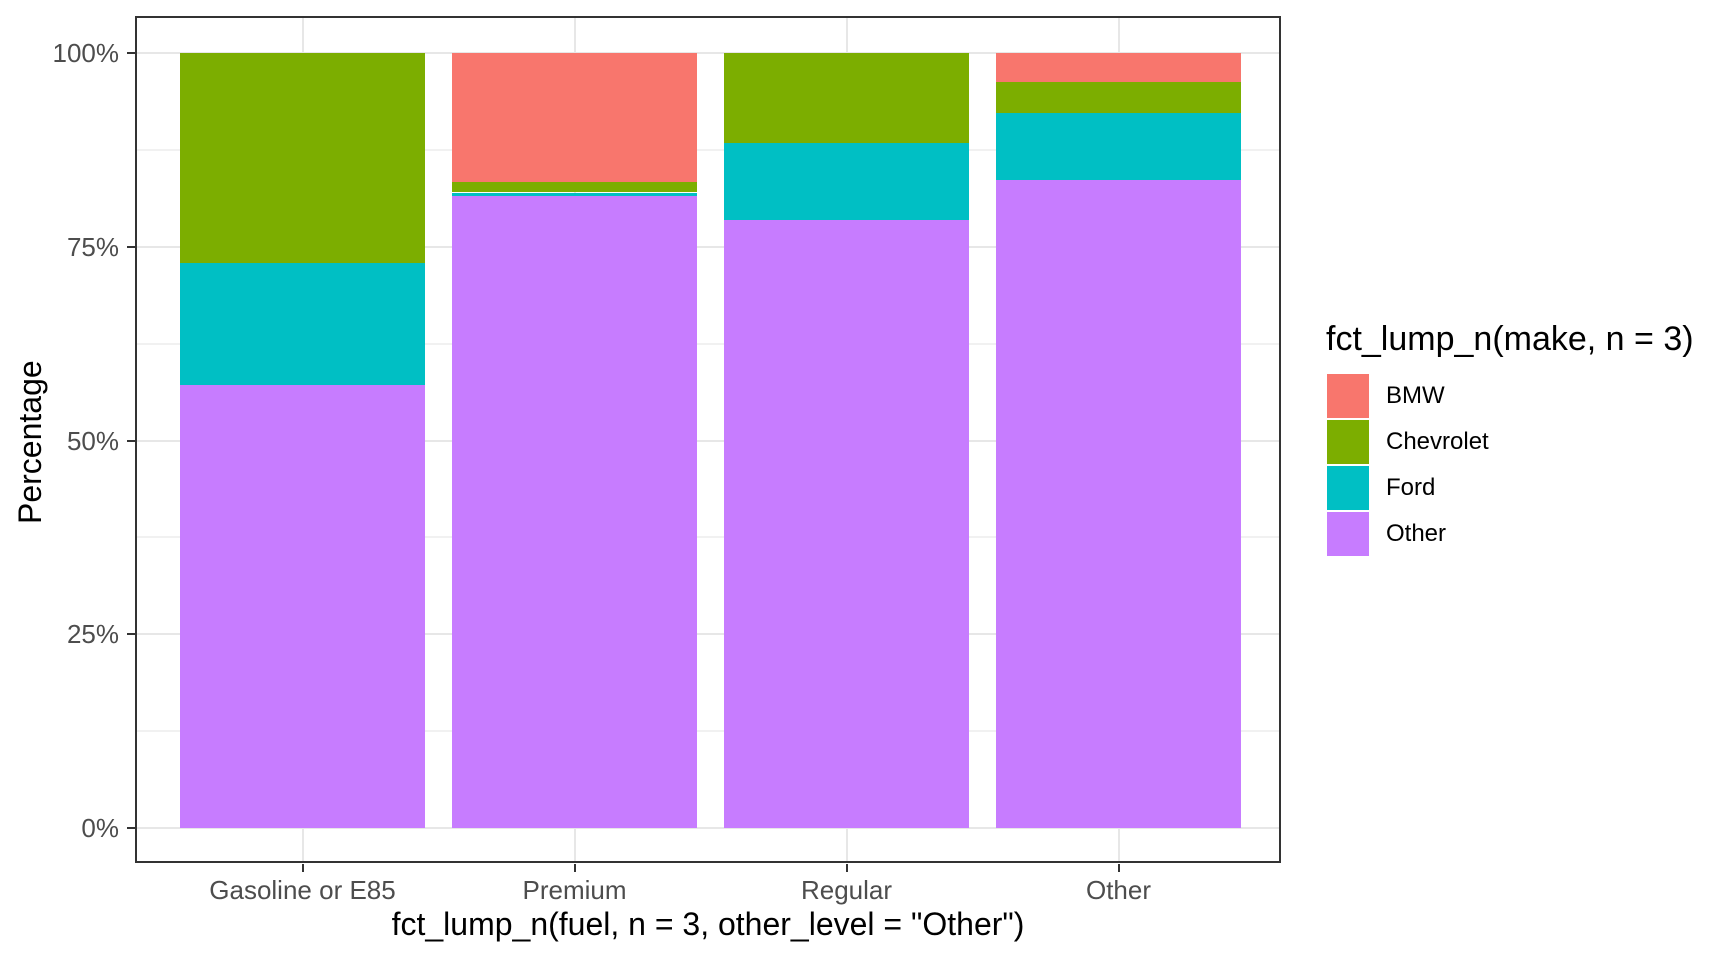 This screenshot has width=1728, height=960. Describe the element at coordinates (1348, 488) in the screenshot. I see `legend-swatch-ford` at that location.